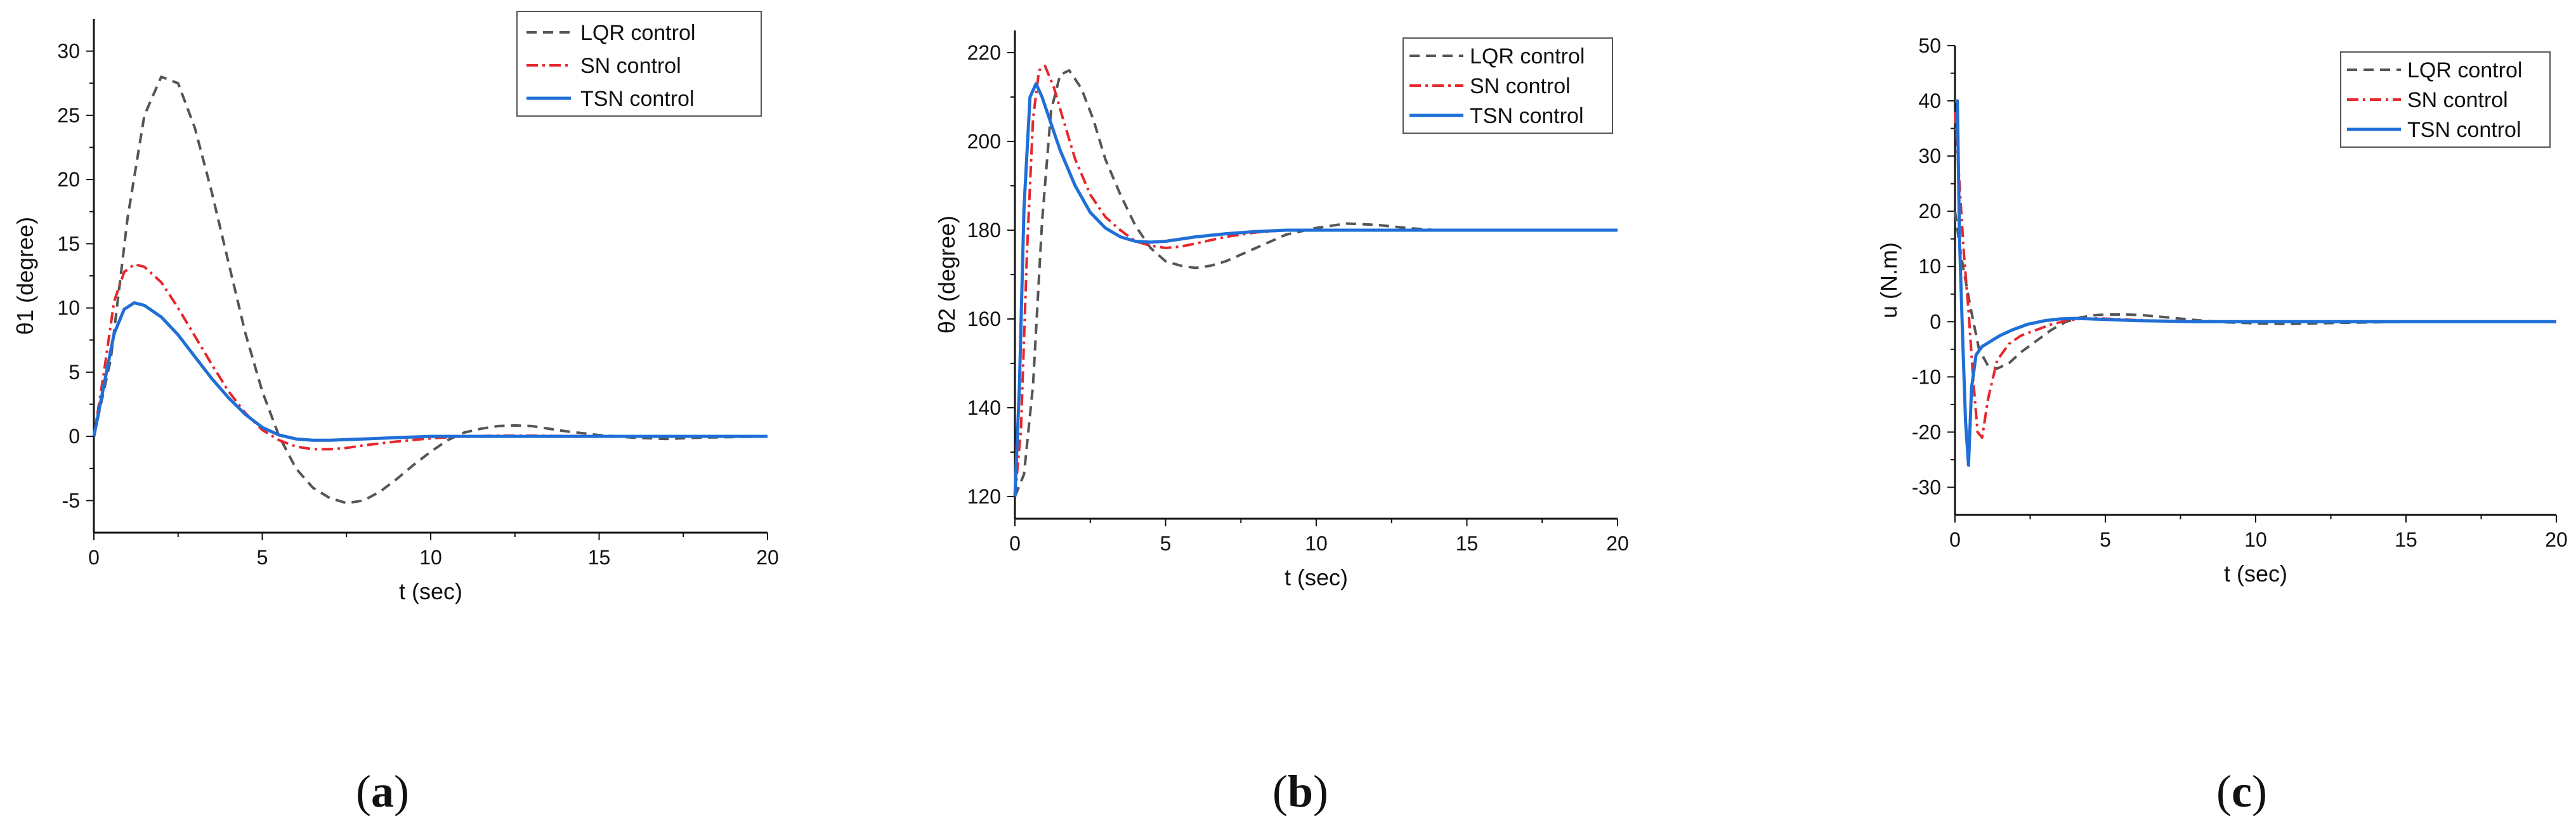 The height and width of the screenshot is (825, 2576). I want to click on panel-c-xlabel: t (sec), so click(2255, 574).